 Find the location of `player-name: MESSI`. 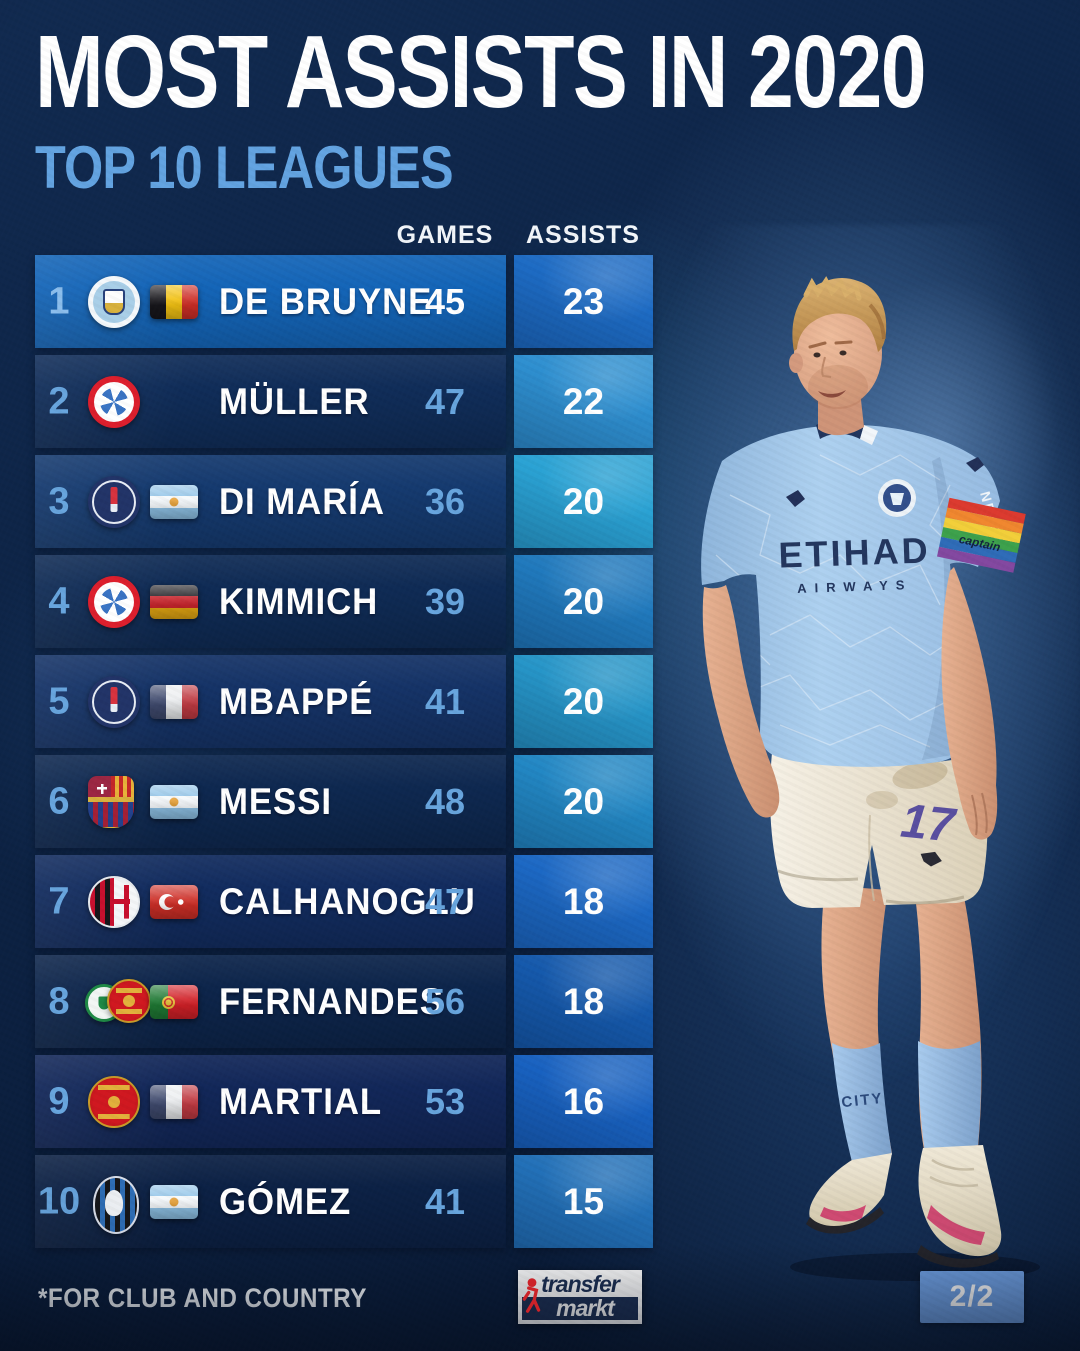

player-name: MESSI is located at coordinates (275, 801).